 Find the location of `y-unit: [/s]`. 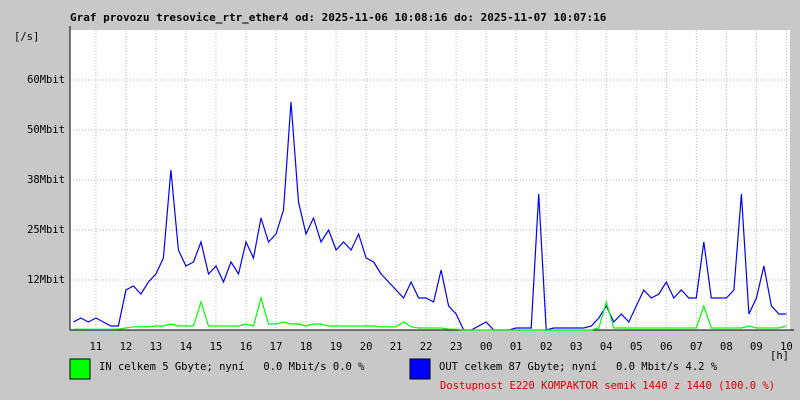

y-unit: [/s] is located at coordinates (26, 37).